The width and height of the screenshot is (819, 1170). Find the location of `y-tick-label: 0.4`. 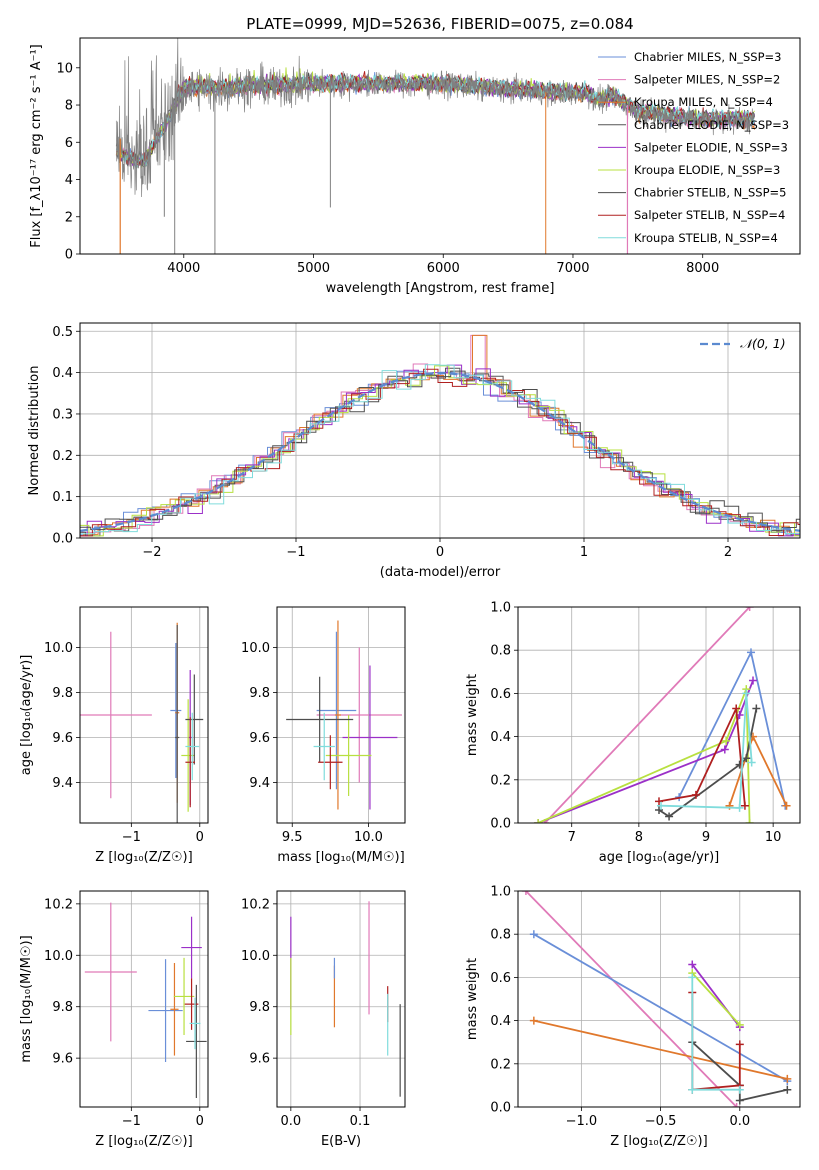

y-tick-label: 0.4 is located at coordinates (500, 737).